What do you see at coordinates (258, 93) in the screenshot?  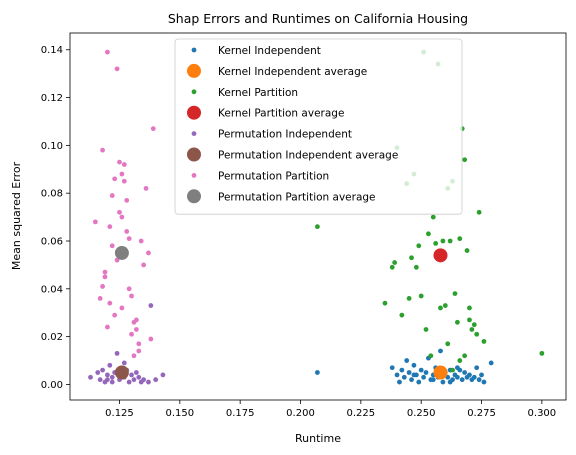 I see `legend-label: Kernel Partition` at bounding box center [258, 93].